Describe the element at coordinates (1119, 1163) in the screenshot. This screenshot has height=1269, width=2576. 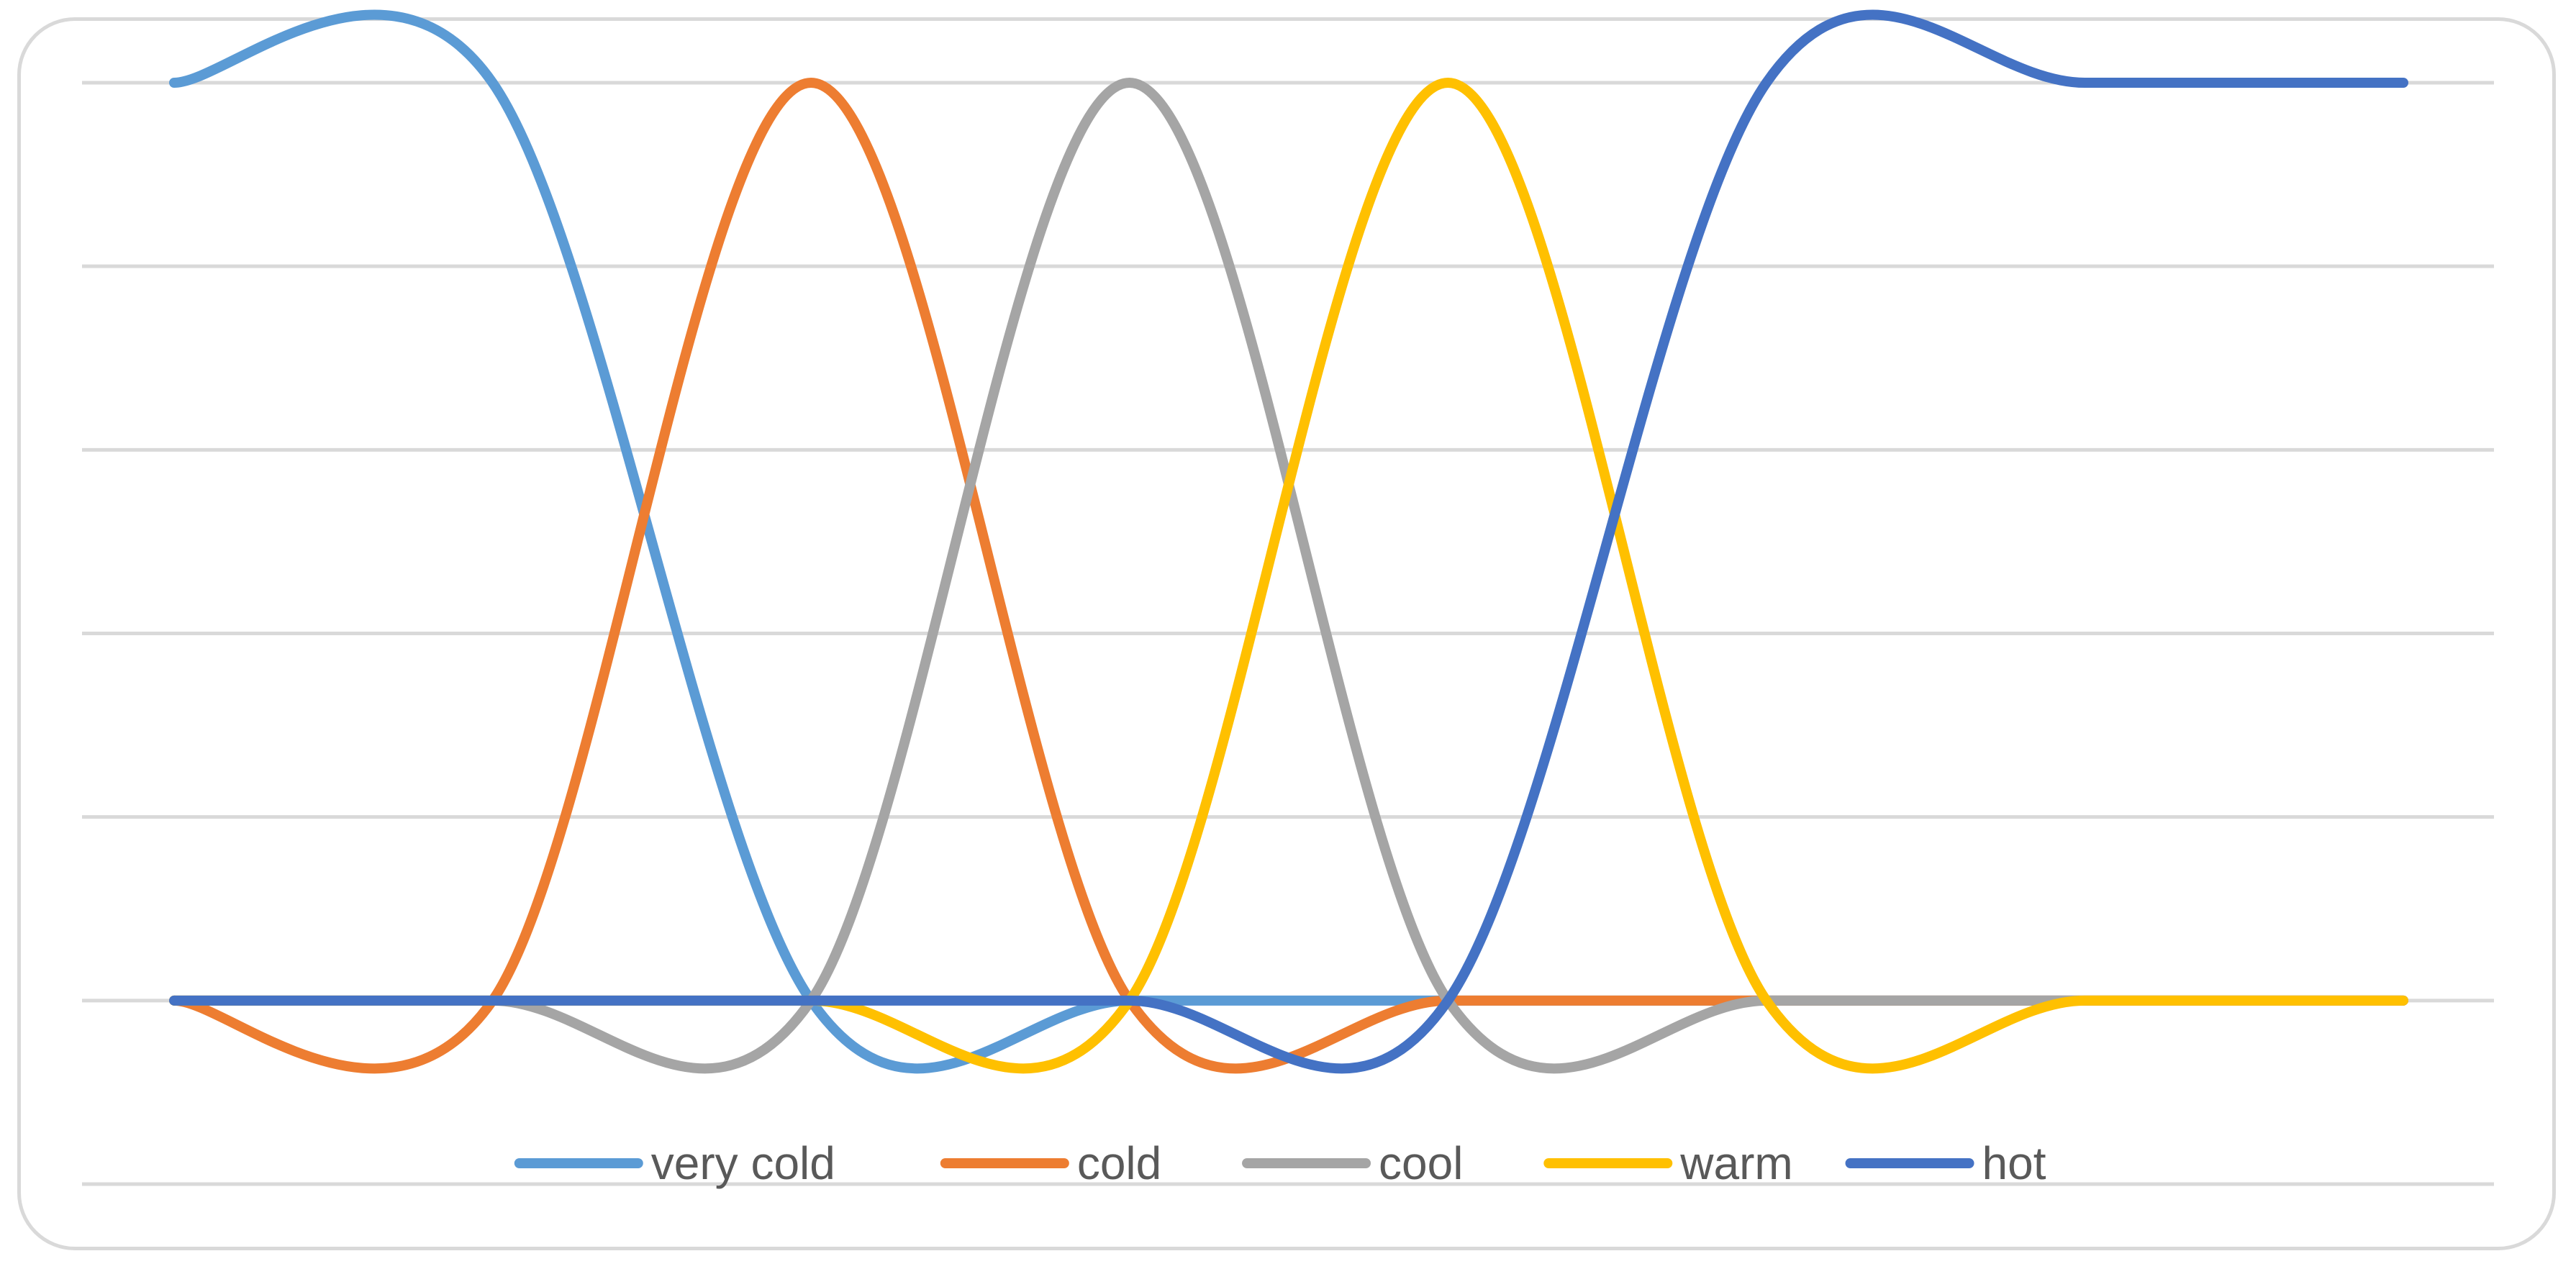
I see `legend-label-cold: cold` at that location.